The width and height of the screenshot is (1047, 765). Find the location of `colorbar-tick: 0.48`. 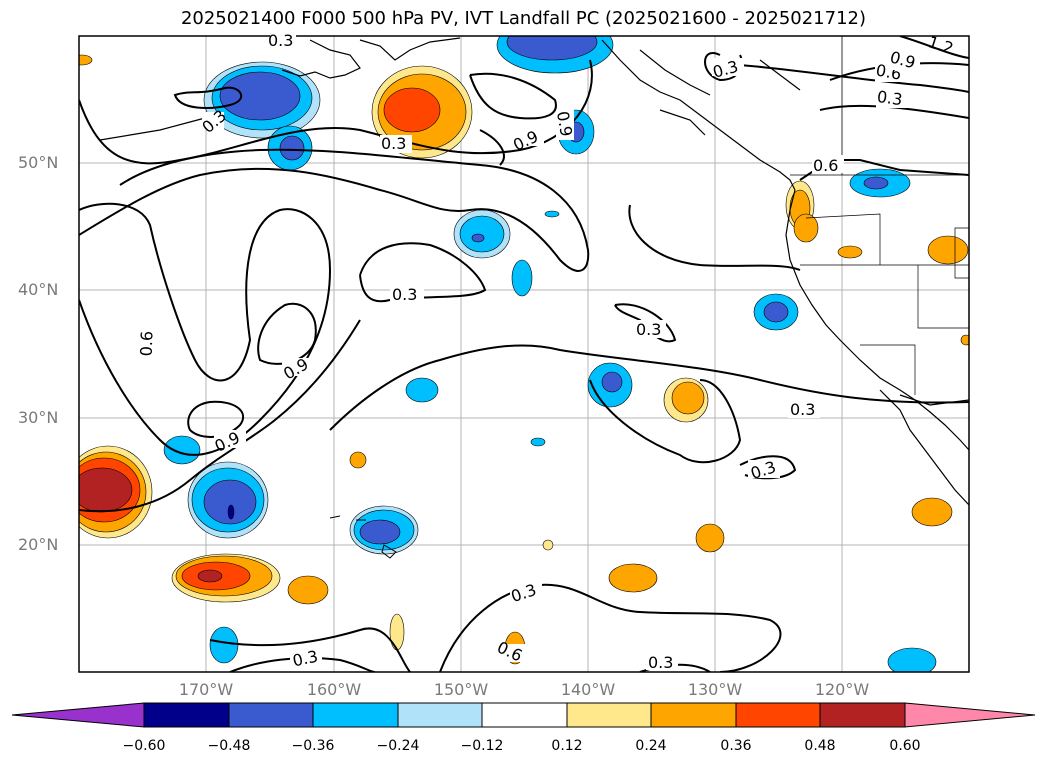

colorbar-tick: 0.48 is located at coordinates (820, 746).